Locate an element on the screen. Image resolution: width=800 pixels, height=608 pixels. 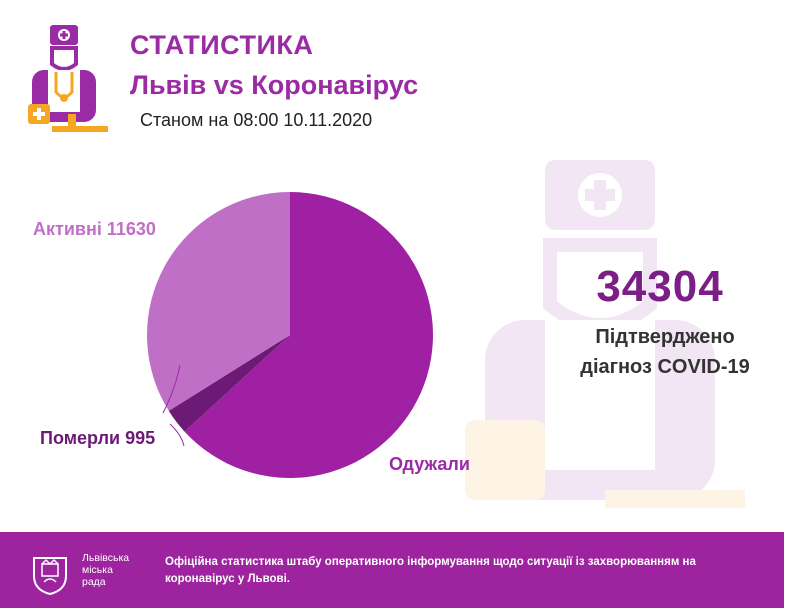
leader-line-recovered is located at coordinates (391, 419).